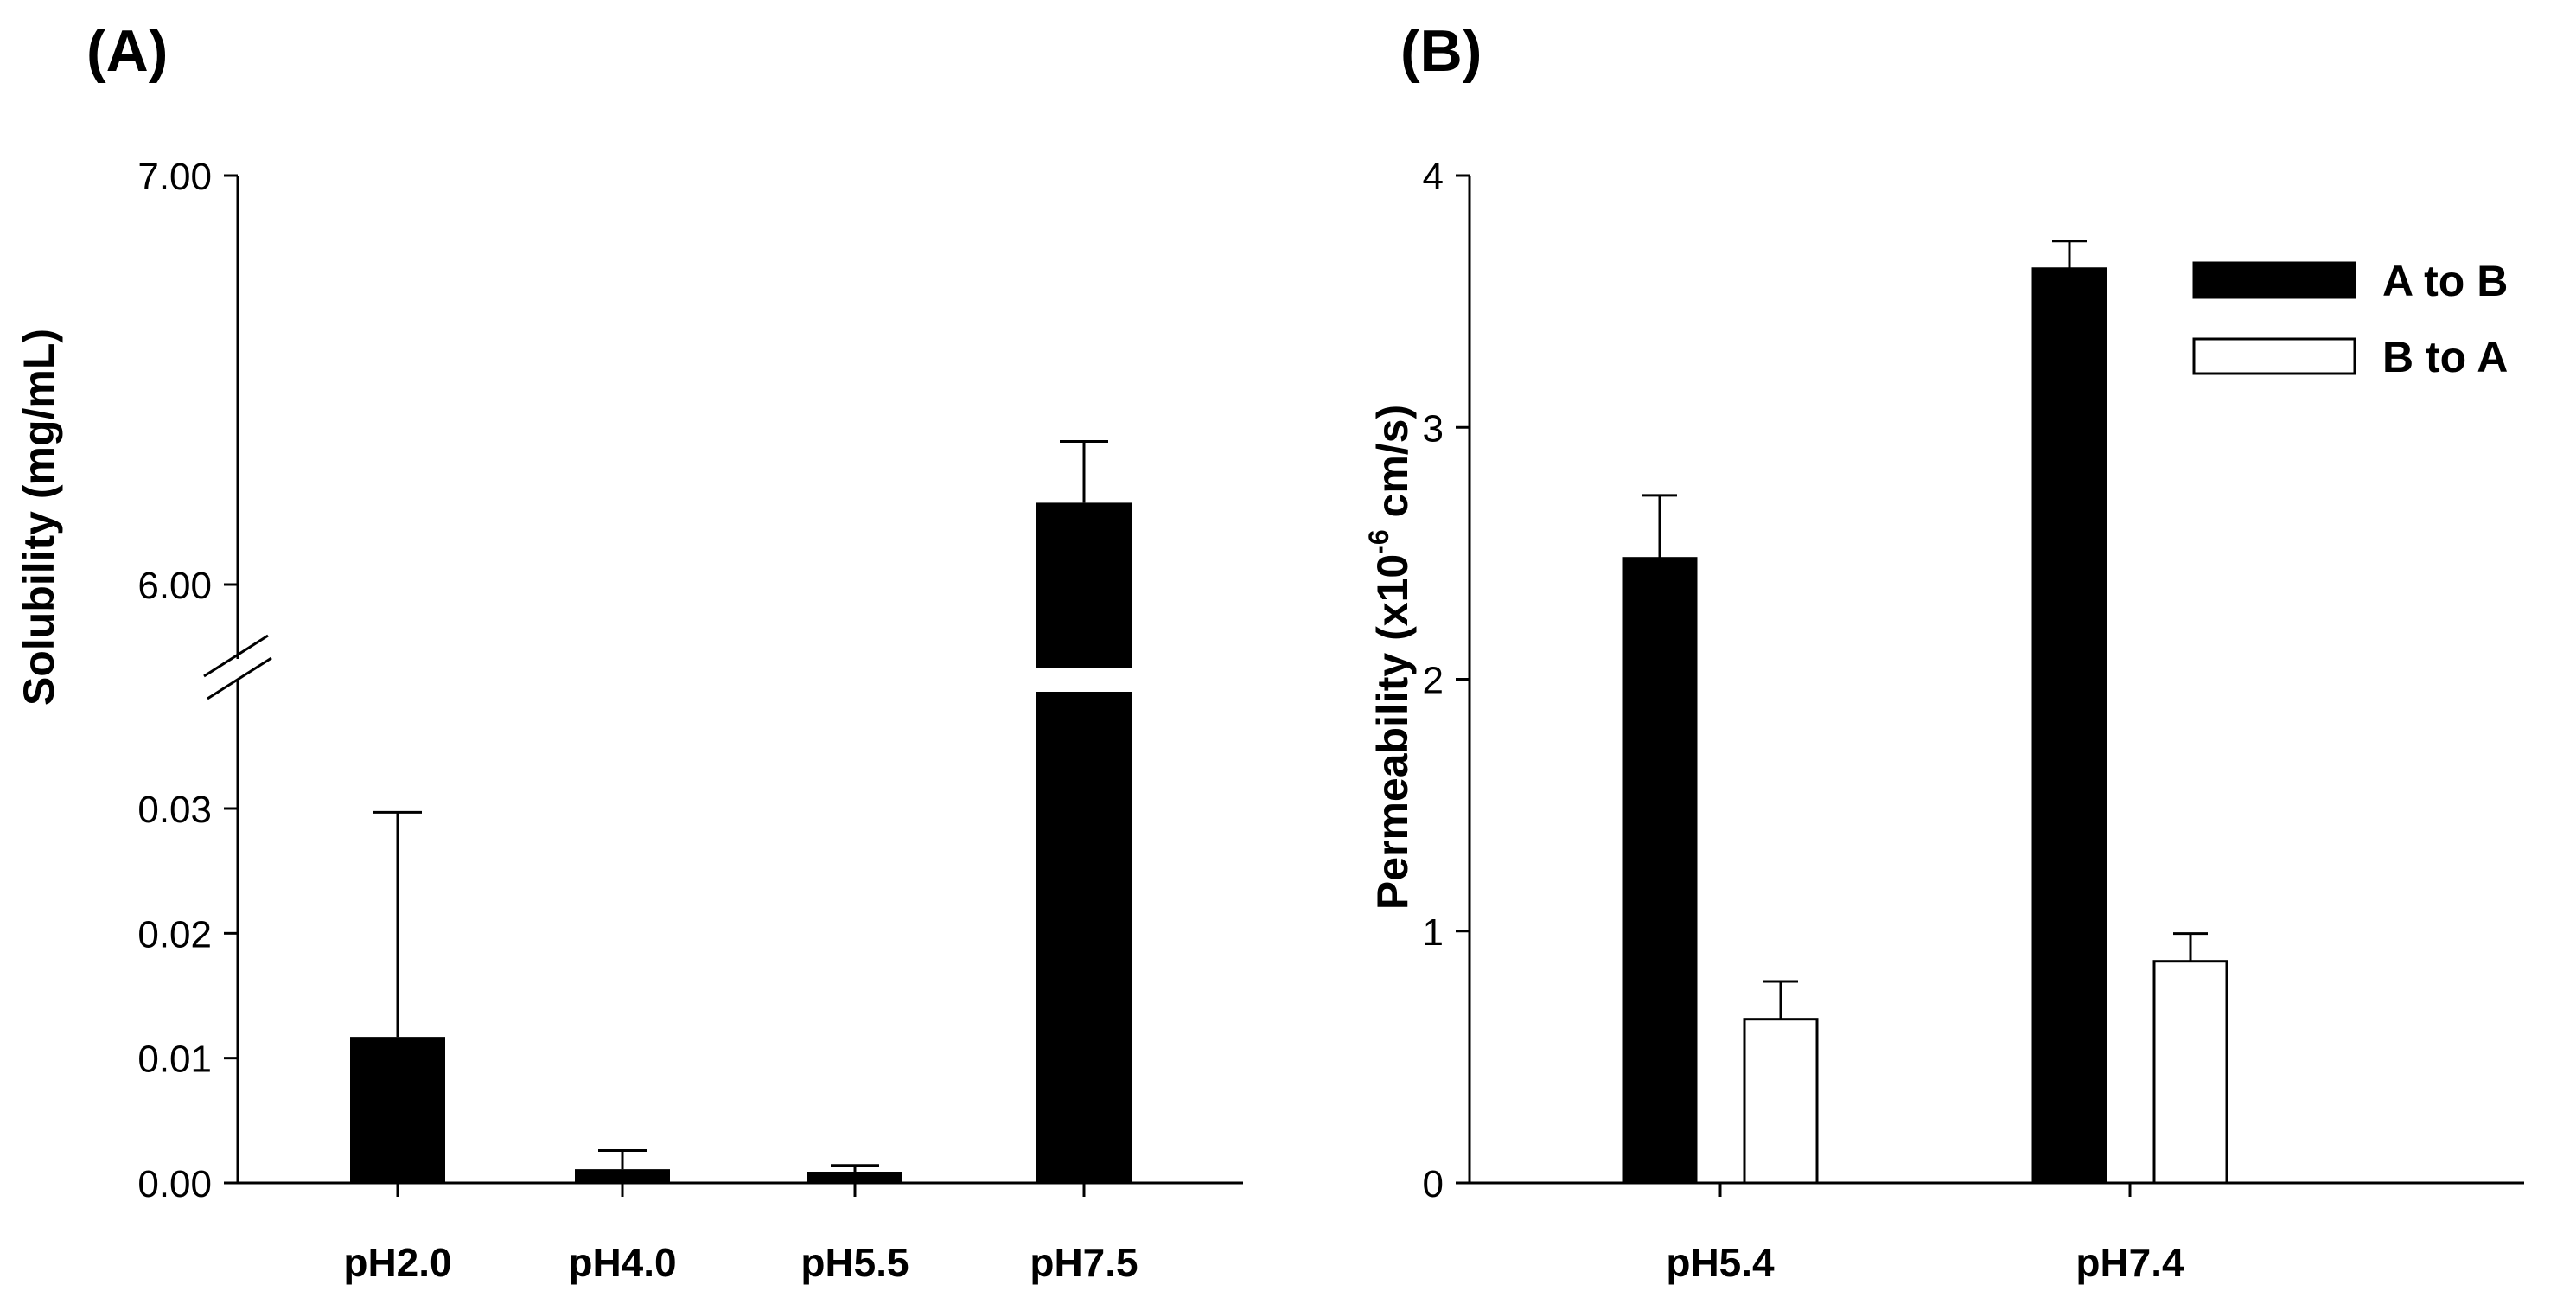  What do you see at coordinates (174, 1060) in the screenshot?
I see `panel-a-tick-label-0.01: 0.01` at bounding box center [174, 1060].